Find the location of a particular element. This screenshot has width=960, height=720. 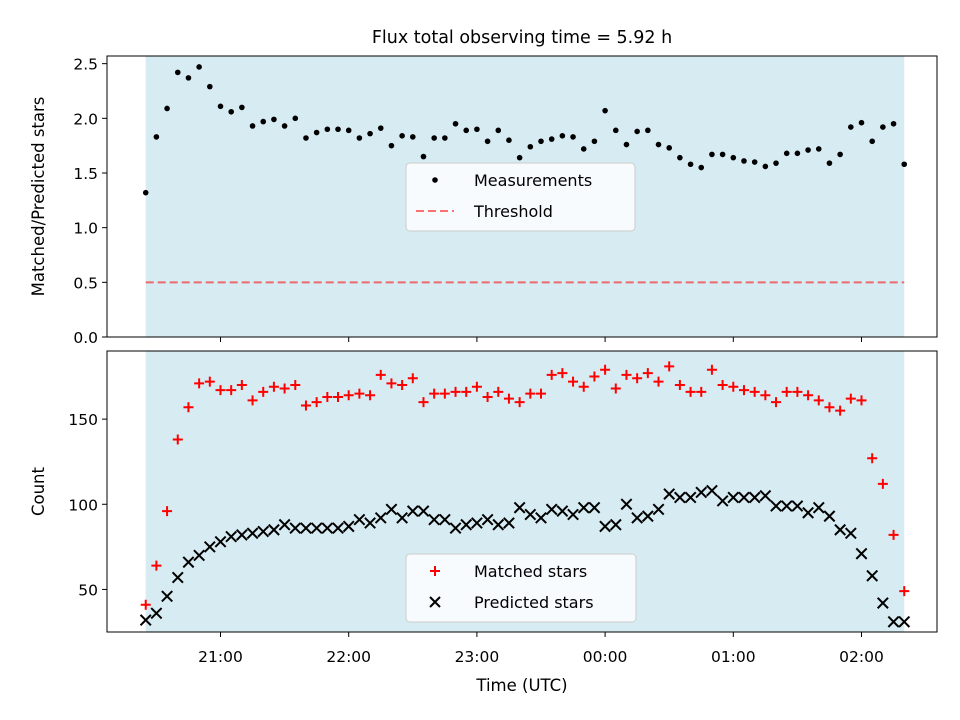

legend-entry-label: Measurements is located at coordinates (533, 180).